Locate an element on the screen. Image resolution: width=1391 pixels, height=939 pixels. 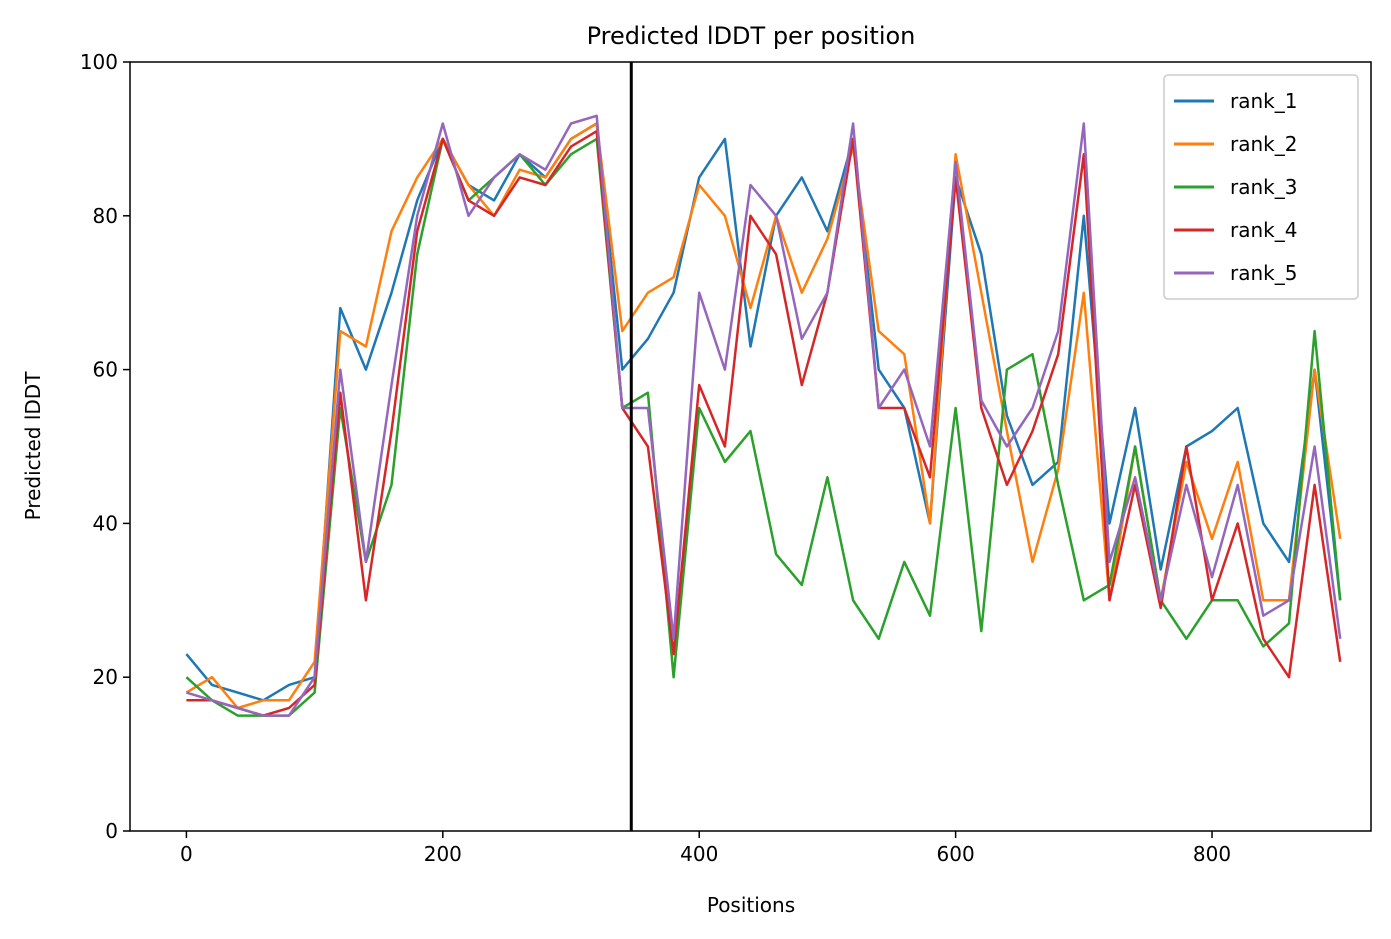
x-tick-label: 400 is located at coordinates (699, 854).